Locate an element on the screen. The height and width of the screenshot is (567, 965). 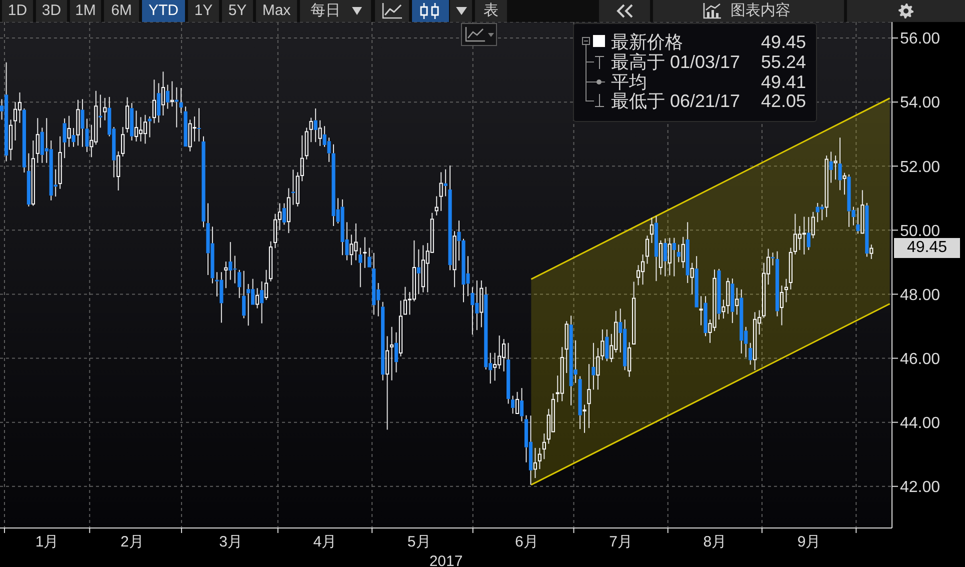
button: 表 is located at coordinates (491, 11).